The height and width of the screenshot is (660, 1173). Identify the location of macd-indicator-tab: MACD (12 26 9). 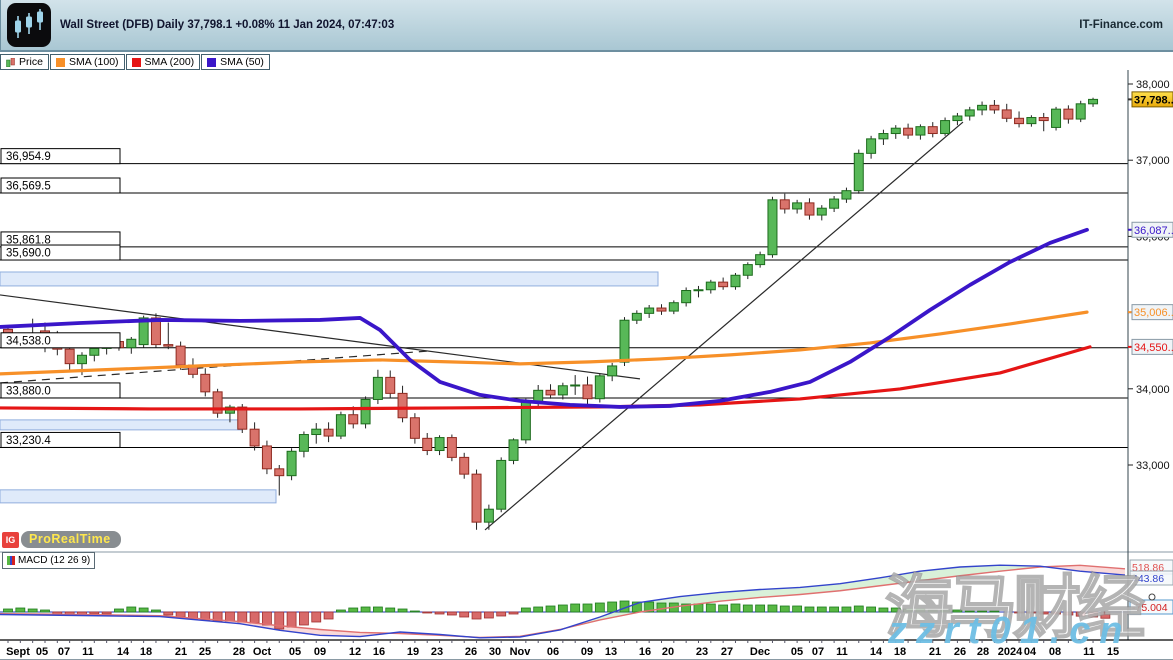
(49, 560).